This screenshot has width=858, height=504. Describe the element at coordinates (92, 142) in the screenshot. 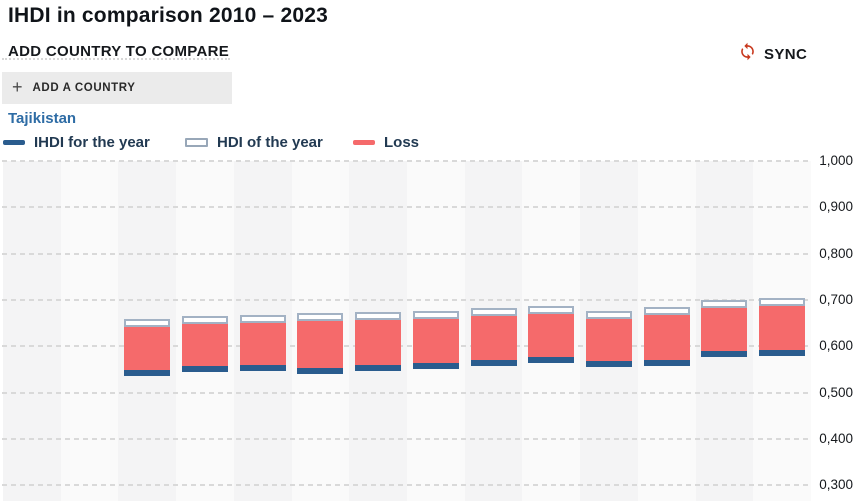

I see `legend-label: IHDI for the year` at that location.